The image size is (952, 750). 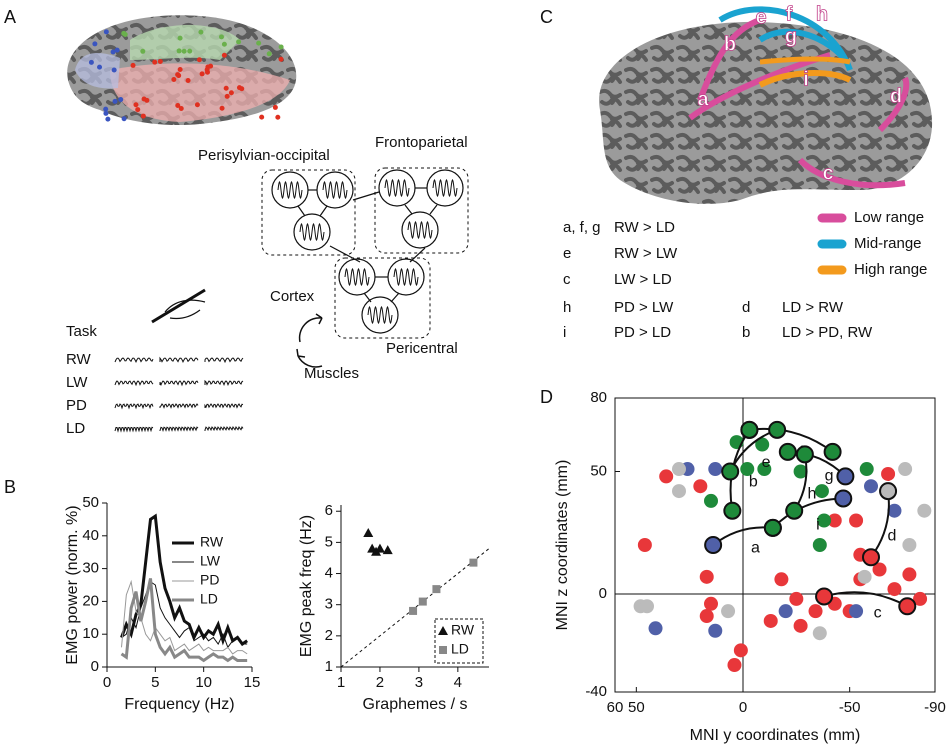 What do you see at coordinates (331, 373) in the screenshot?
I see `muscles-label: Muscles` at bounding box center [331, 373].